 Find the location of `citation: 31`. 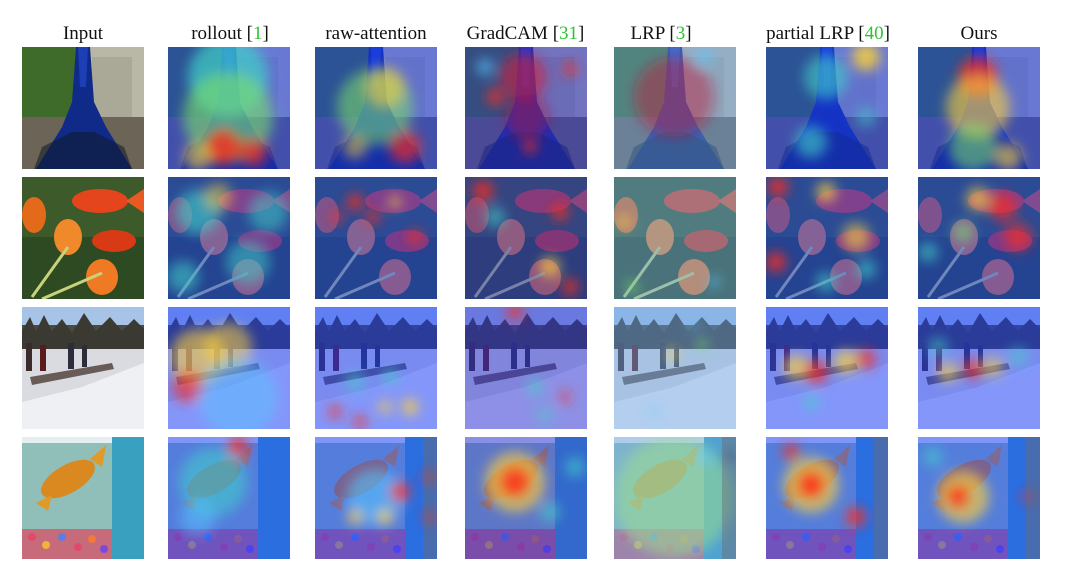

citation: 31 is located at coordinates (569, 33).